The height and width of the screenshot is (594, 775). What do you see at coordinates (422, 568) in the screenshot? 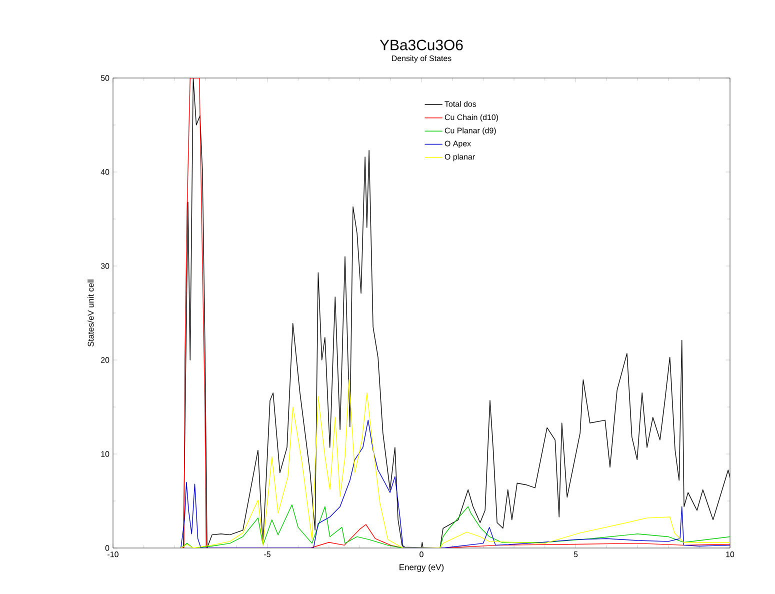
I see `x-axis-title: Energy (eV)` at bounding box center [422, 568].